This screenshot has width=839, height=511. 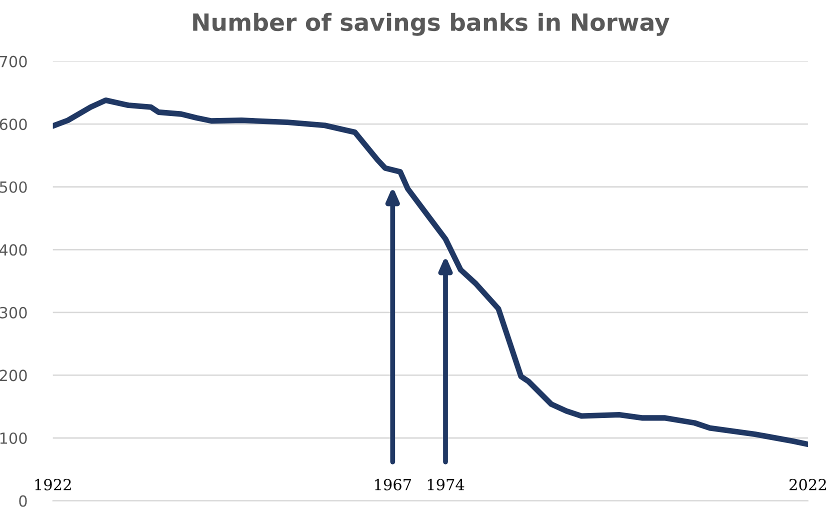 I want to click on y-tick-label: 700, so click(x=13, y=62).